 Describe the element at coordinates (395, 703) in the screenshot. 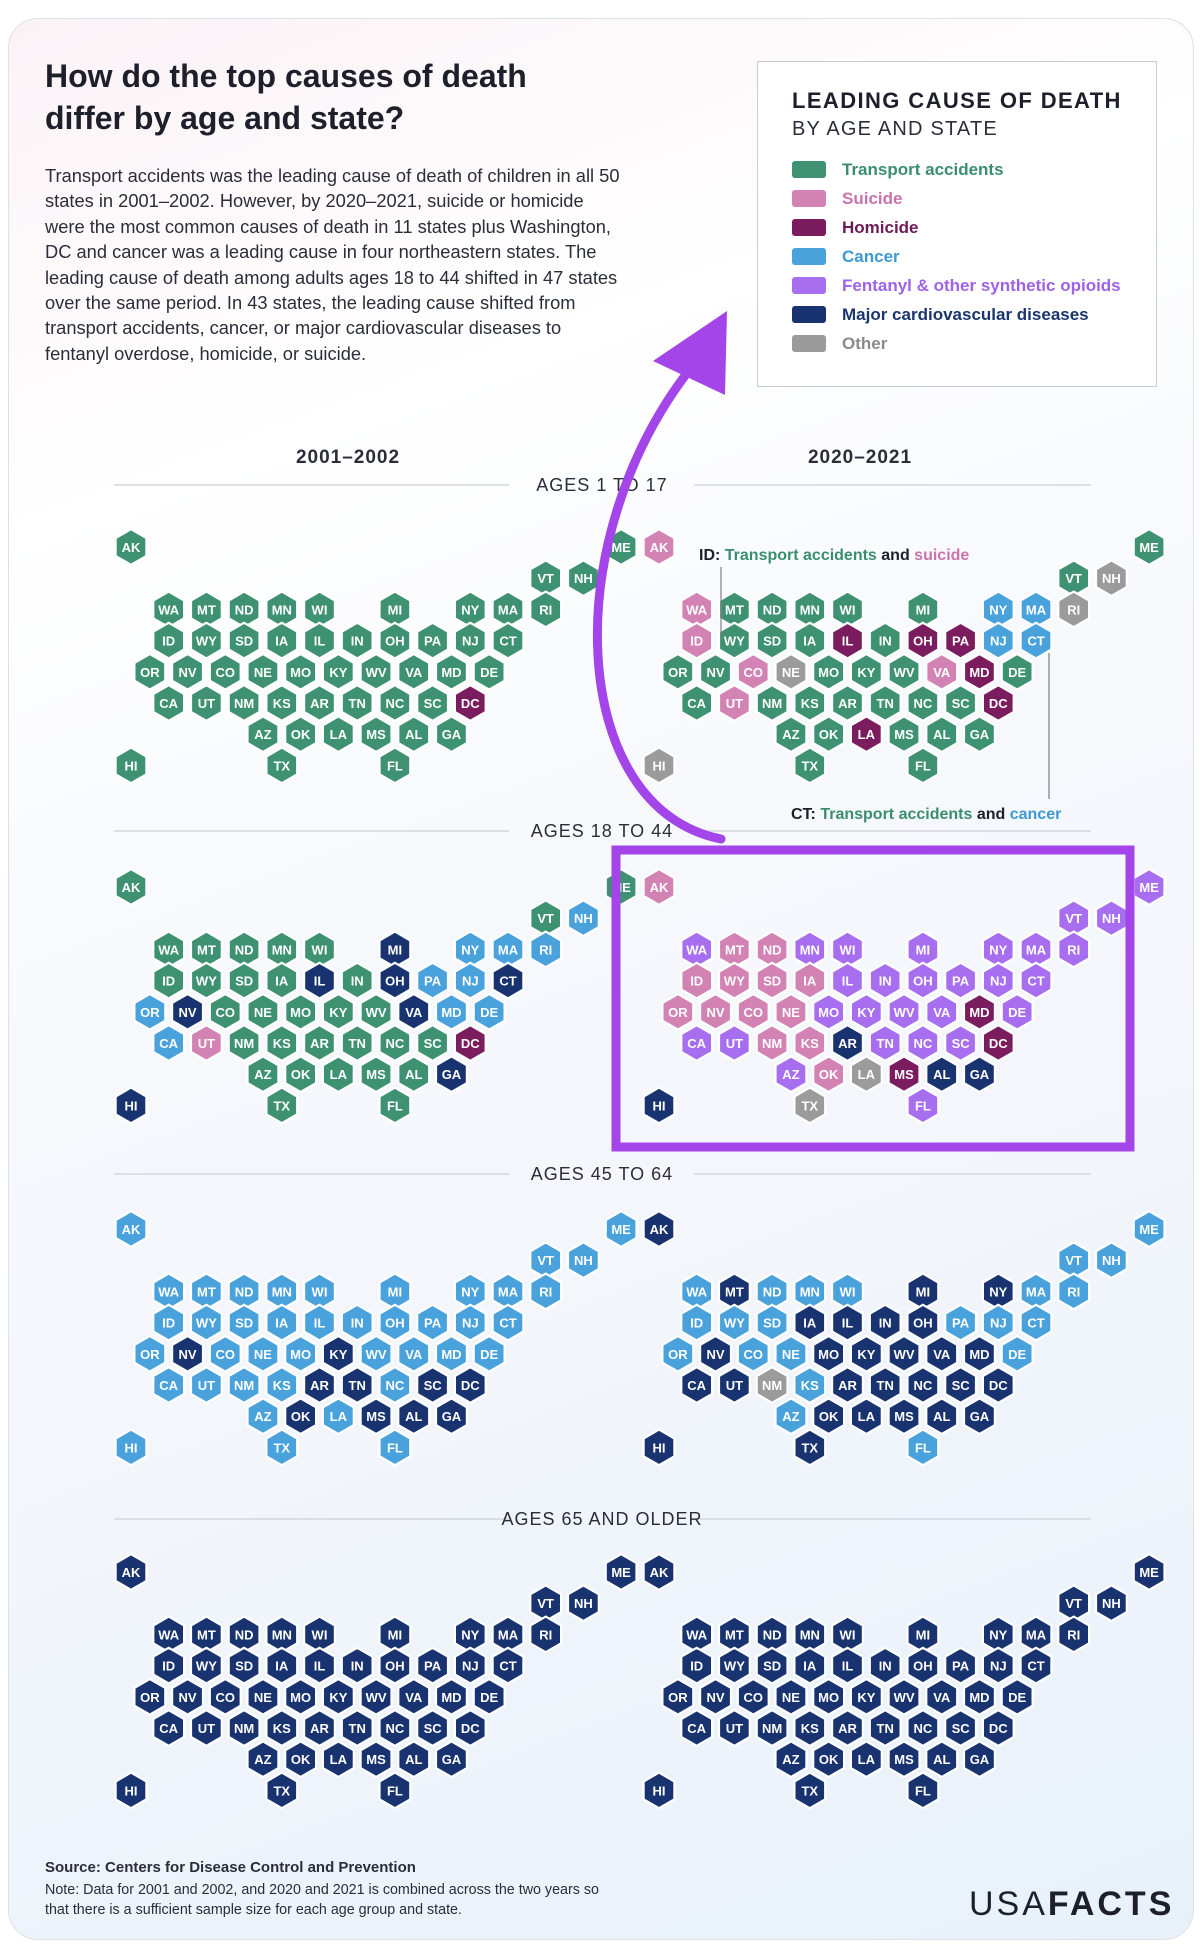

I see `state-label: NC` at that location.